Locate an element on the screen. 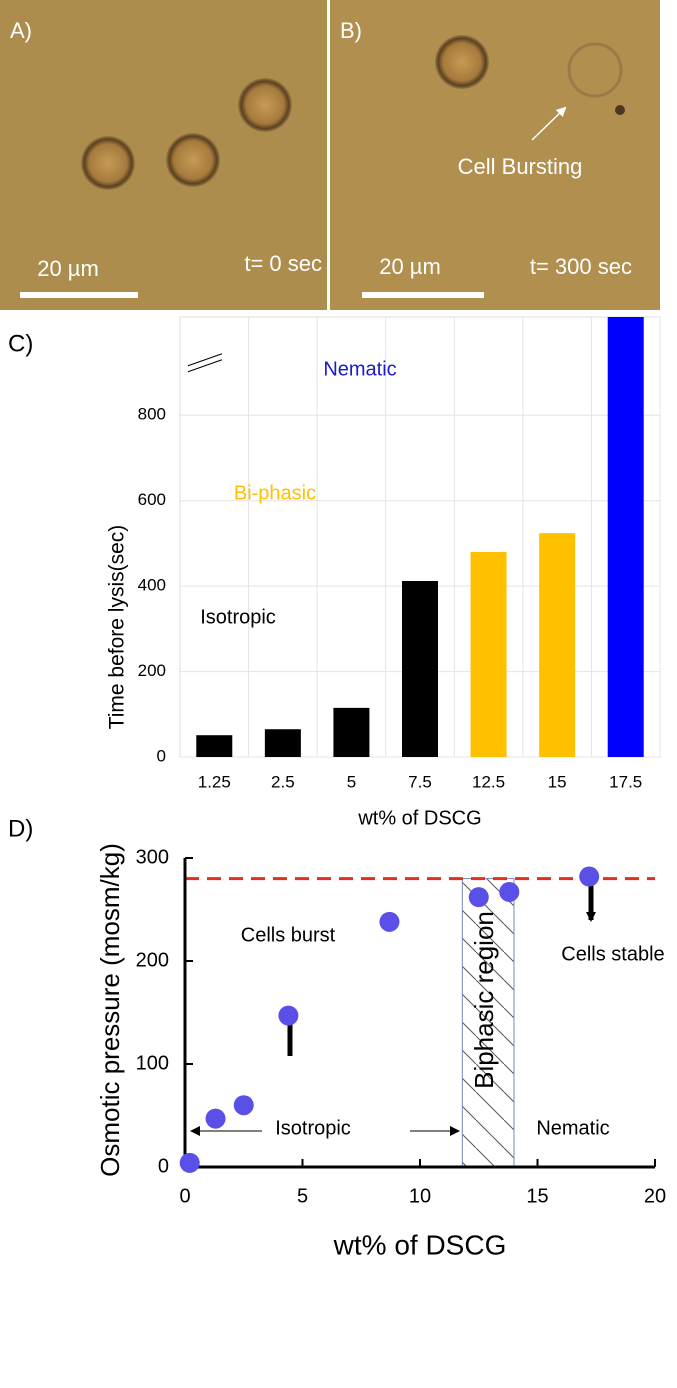 This screenshot has width=677, height=1388. micrograph-a is located at coordinates (163, 155).